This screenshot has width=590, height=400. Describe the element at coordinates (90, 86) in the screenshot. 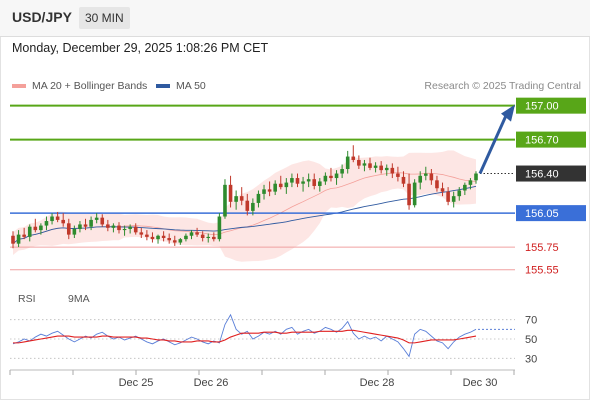

I see `bollinger-label: MA 20 + Bollinger Bands` at that location.